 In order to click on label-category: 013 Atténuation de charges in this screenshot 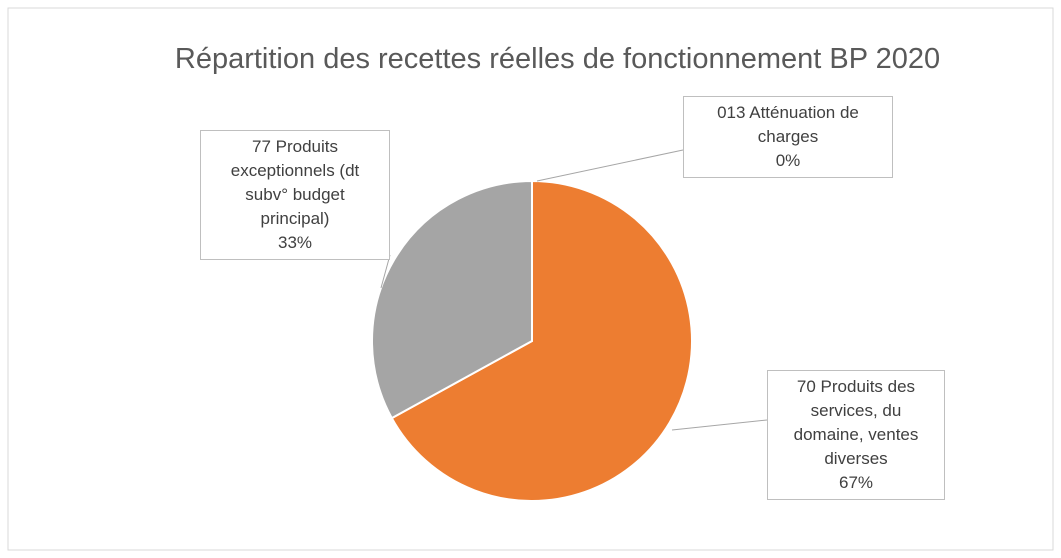, I will do `click(788, 124)`.